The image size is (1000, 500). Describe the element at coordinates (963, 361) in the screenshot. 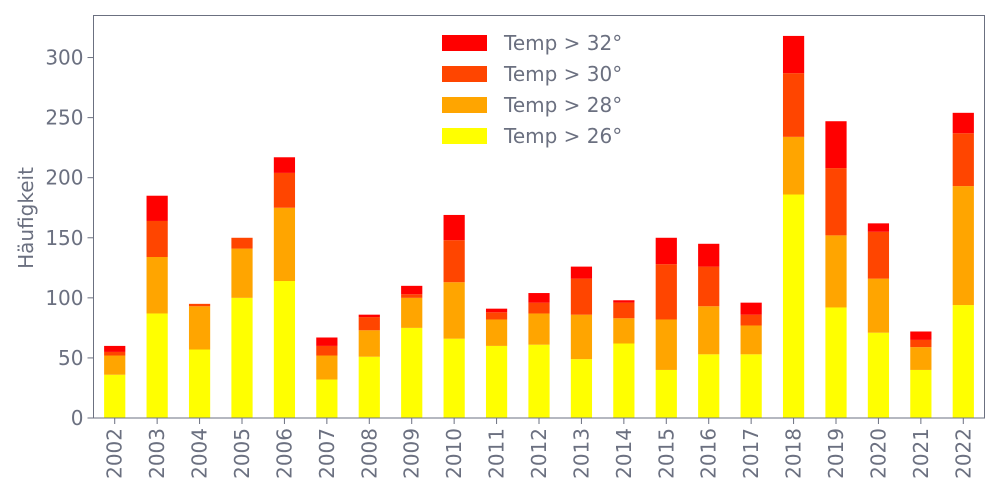

I see `bar-segment-2022-s0` at that location.